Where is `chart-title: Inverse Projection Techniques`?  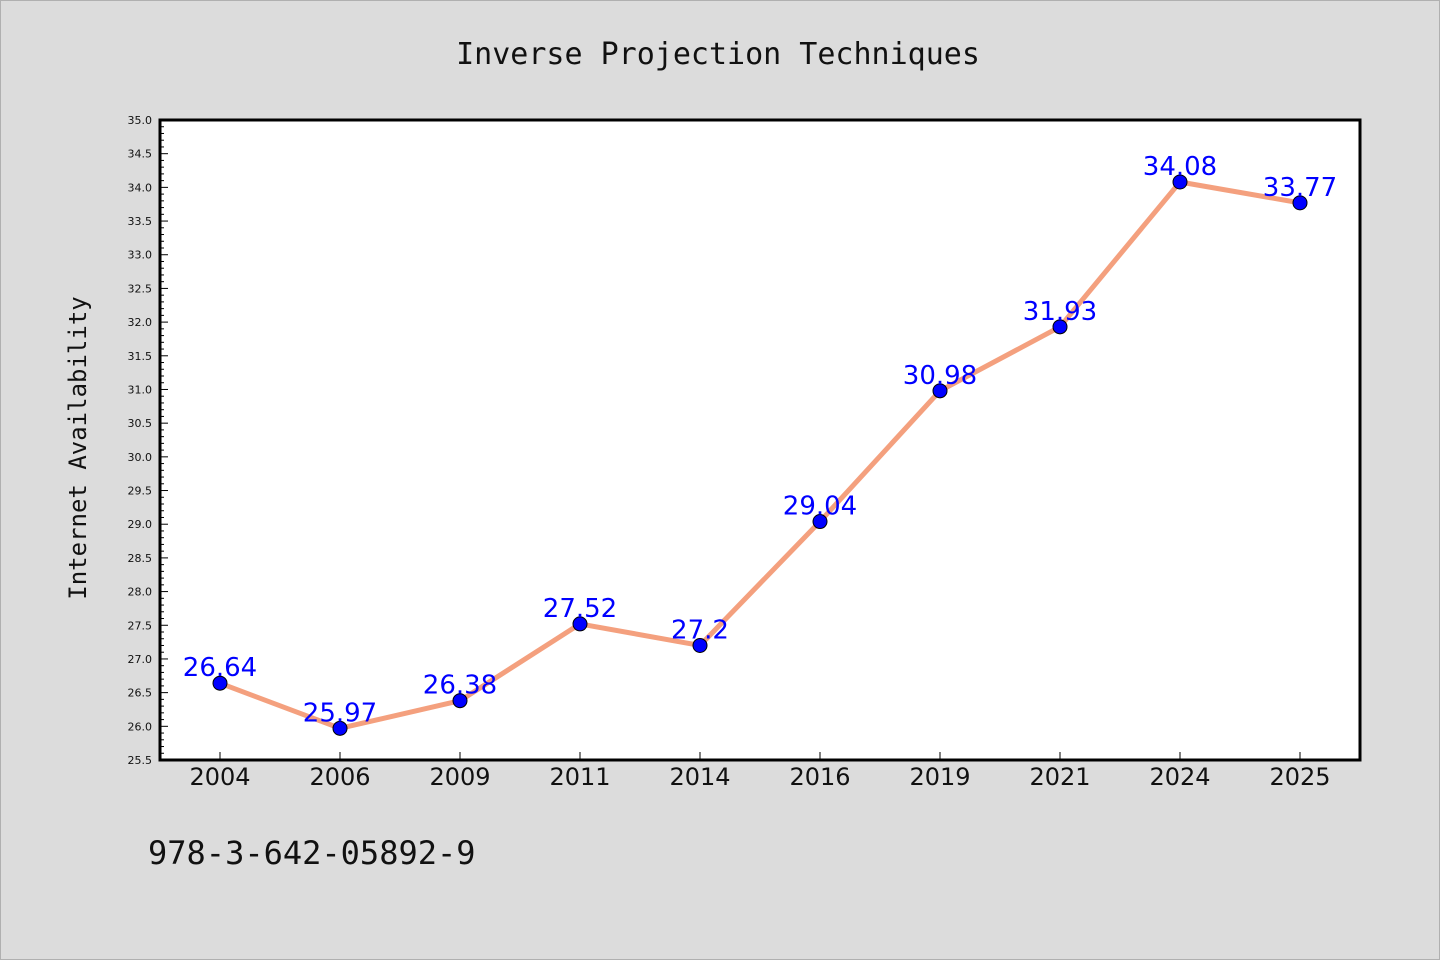 chart-title: Inverse Projection Techniques is located at coordinates (718, 54).